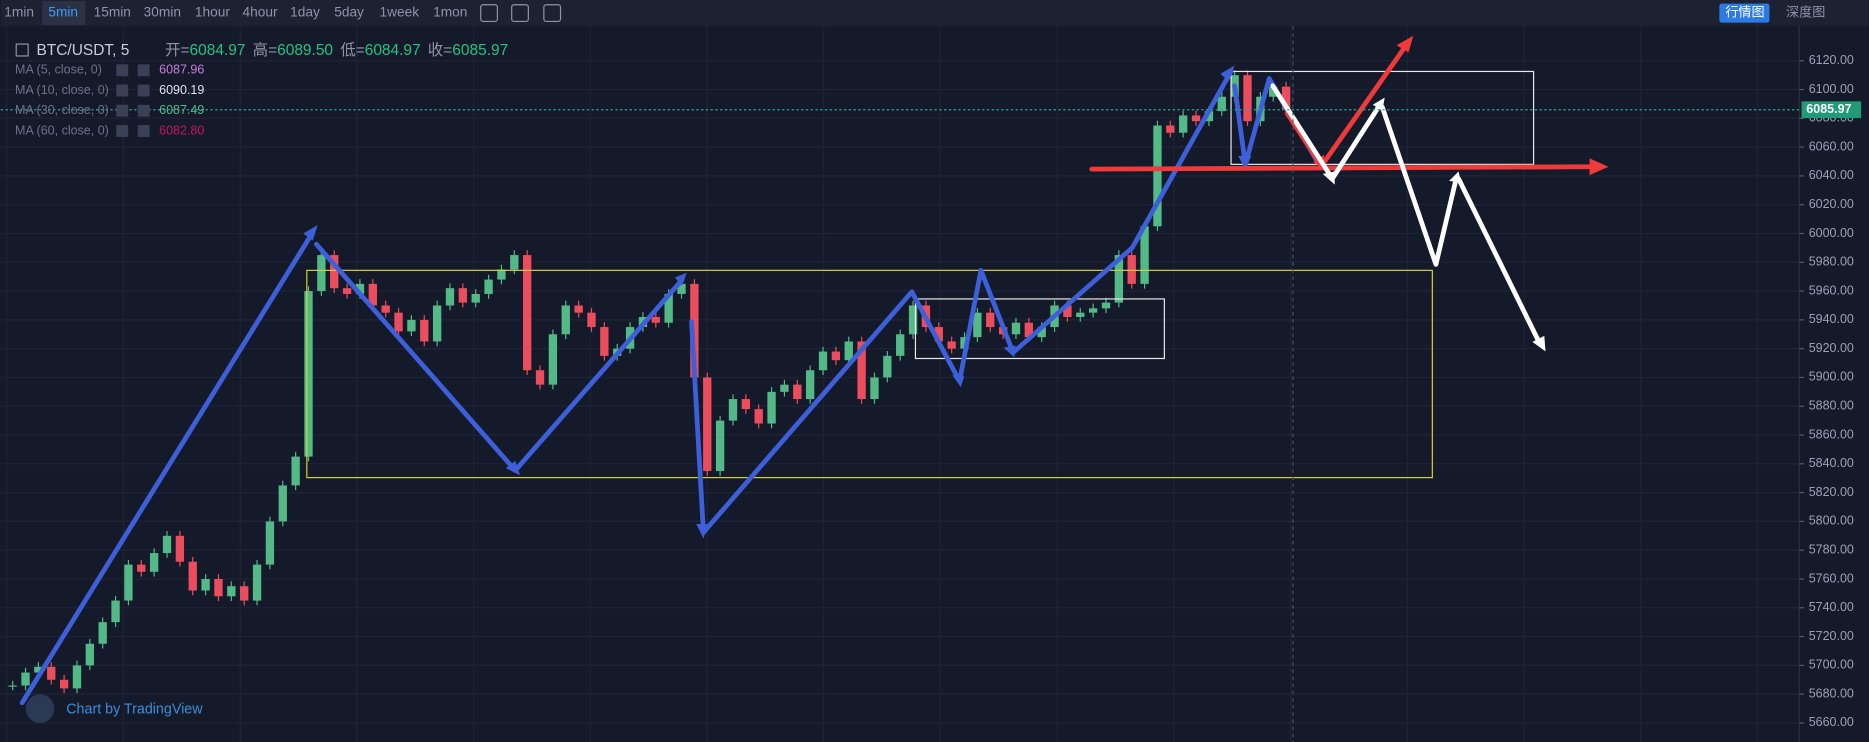 The height and width of the screenshot is (742, 1869). What do you see at coordinates (62, 90) in the screenshot?
I see `ma-label: MA (10, close, 0)` at bounding box center [62, 90].